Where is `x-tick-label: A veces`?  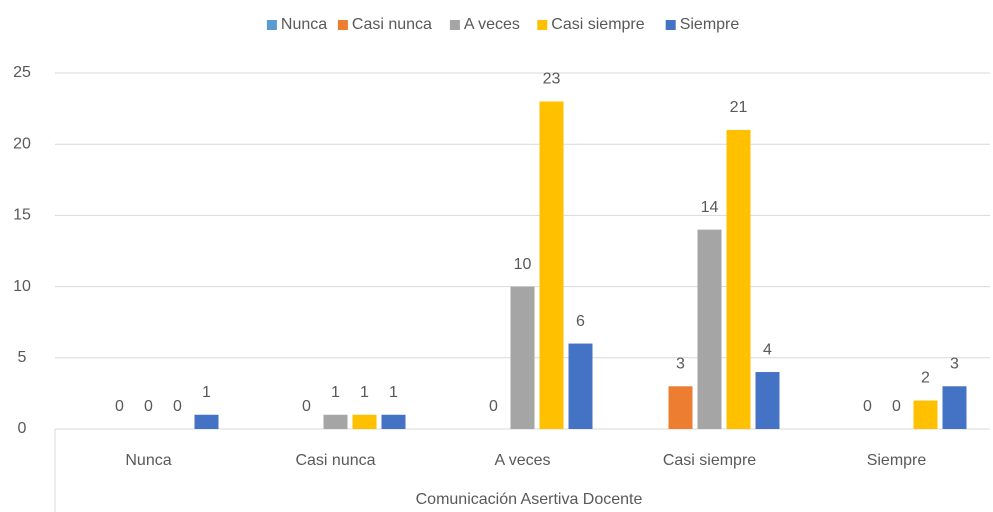
x-tick-label: A veces is located at coordinates (522, 460).